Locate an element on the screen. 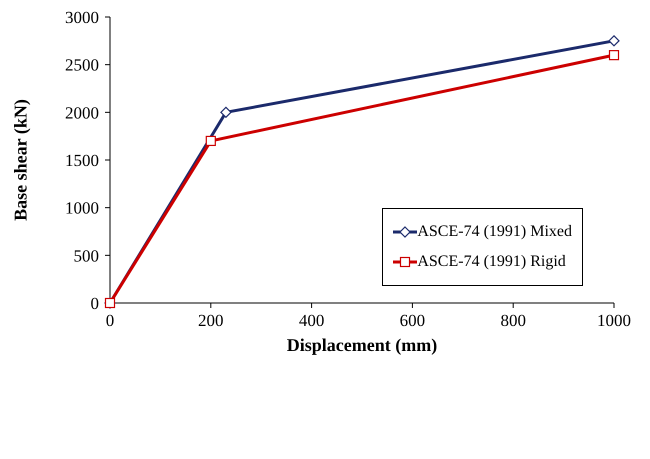 The height and width of the screenshot is (459, 650). y-axis-title: Base shear (kN) is located at coordinates (20, 160).